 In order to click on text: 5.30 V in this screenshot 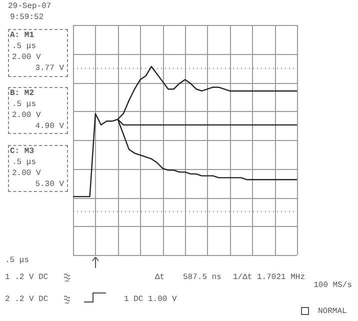, I will do `click(49, 185)`.